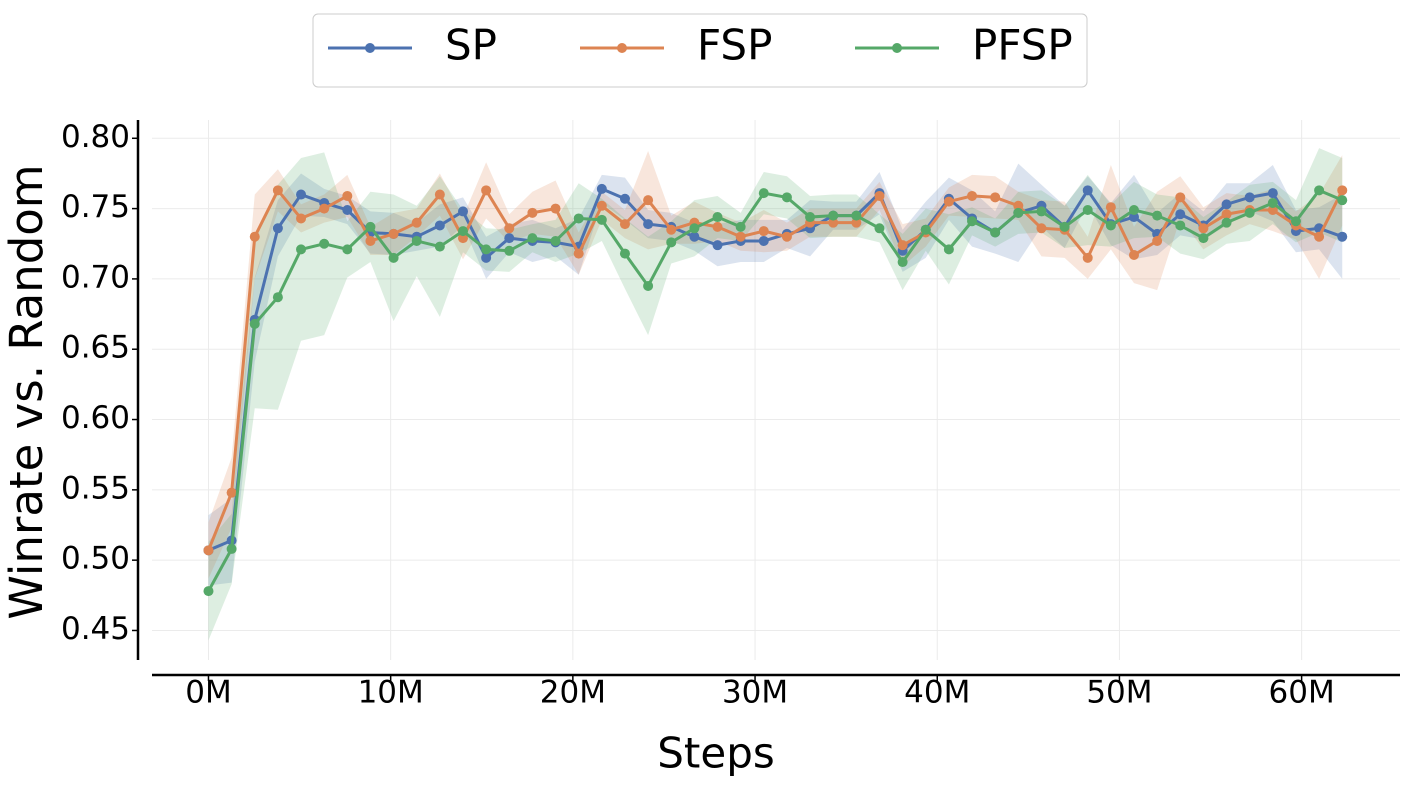  What do you see at coordinates (95, 137) in the screenshot?
I see `y-tick-label: 0.80` at bounding box center [95, 137].